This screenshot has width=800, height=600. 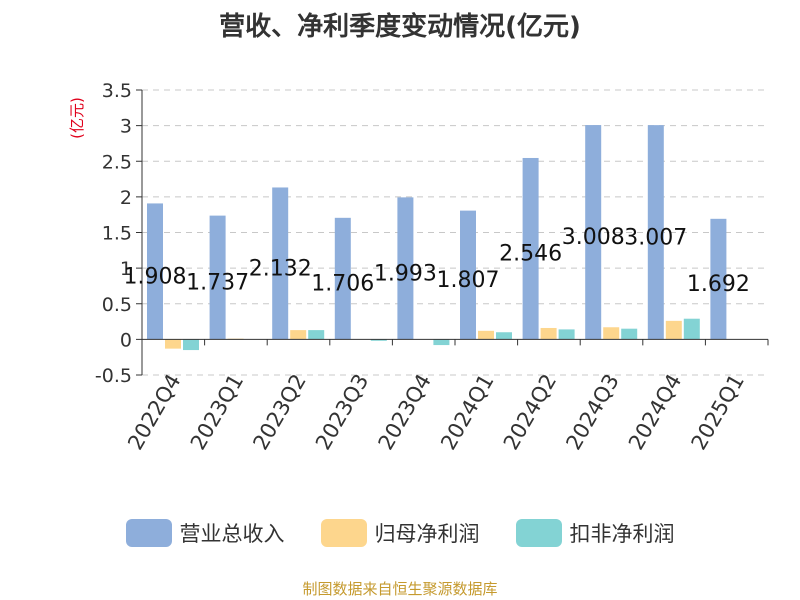 I want to click on legend-item-deducted-net-profit: 扣非净利润, so click(x=595, y=533).